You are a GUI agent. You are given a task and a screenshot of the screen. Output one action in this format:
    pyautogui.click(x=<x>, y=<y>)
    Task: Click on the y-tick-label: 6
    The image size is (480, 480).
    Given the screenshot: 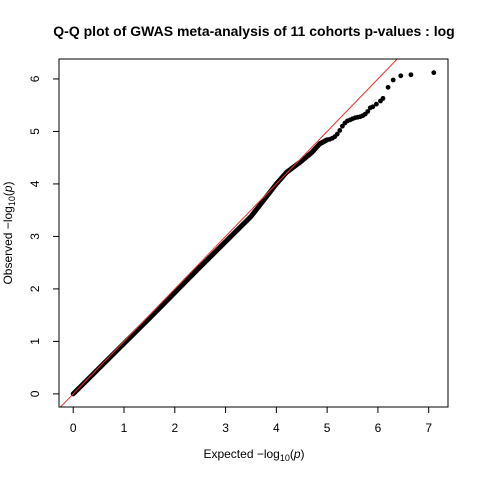 What is the action you would take?
    pyautogui.click(x=35, y=78)
    